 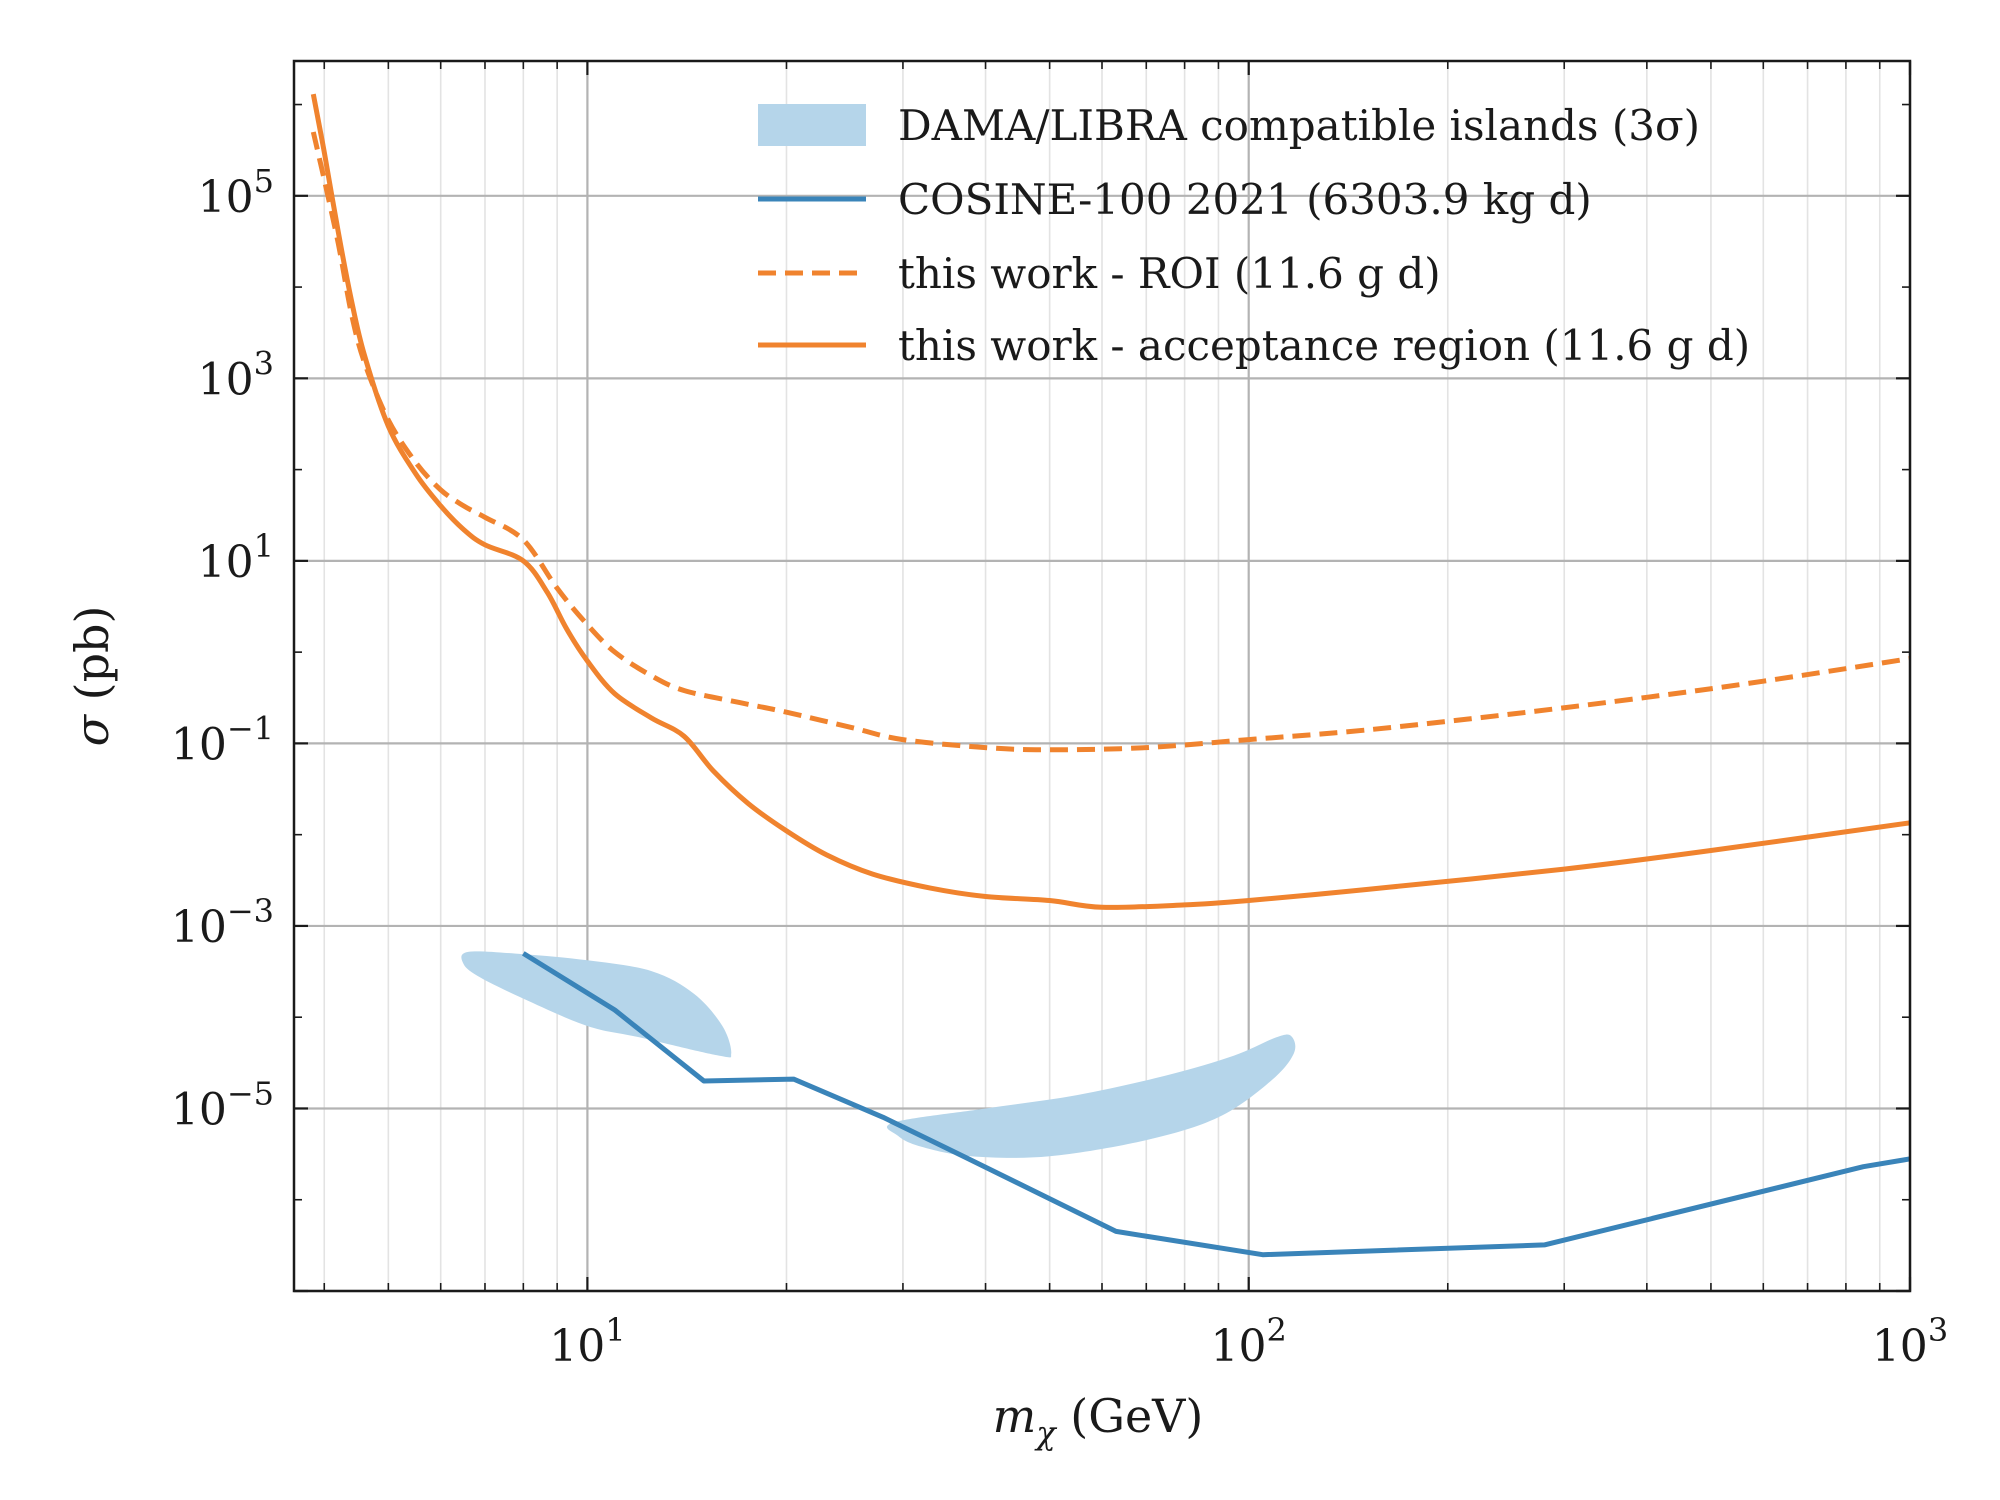 I want to click on cosine-limit-line, so click(x=1215, y=1104).